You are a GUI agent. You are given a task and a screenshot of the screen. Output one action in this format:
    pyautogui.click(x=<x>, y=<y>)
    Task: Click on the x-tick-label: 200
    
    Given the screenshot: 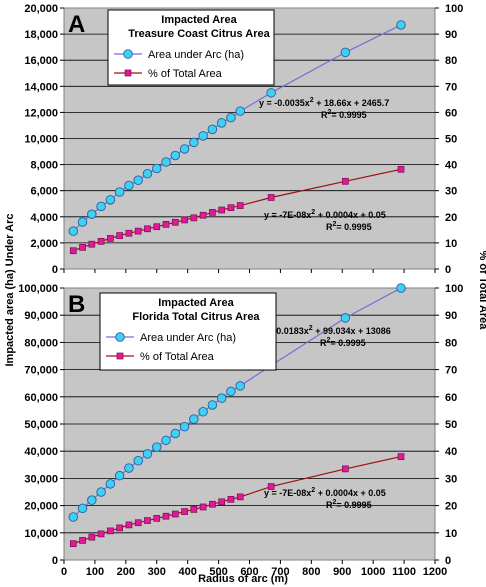 What is the action you would take?
    pyautogui.click(x=126, y=572)
    